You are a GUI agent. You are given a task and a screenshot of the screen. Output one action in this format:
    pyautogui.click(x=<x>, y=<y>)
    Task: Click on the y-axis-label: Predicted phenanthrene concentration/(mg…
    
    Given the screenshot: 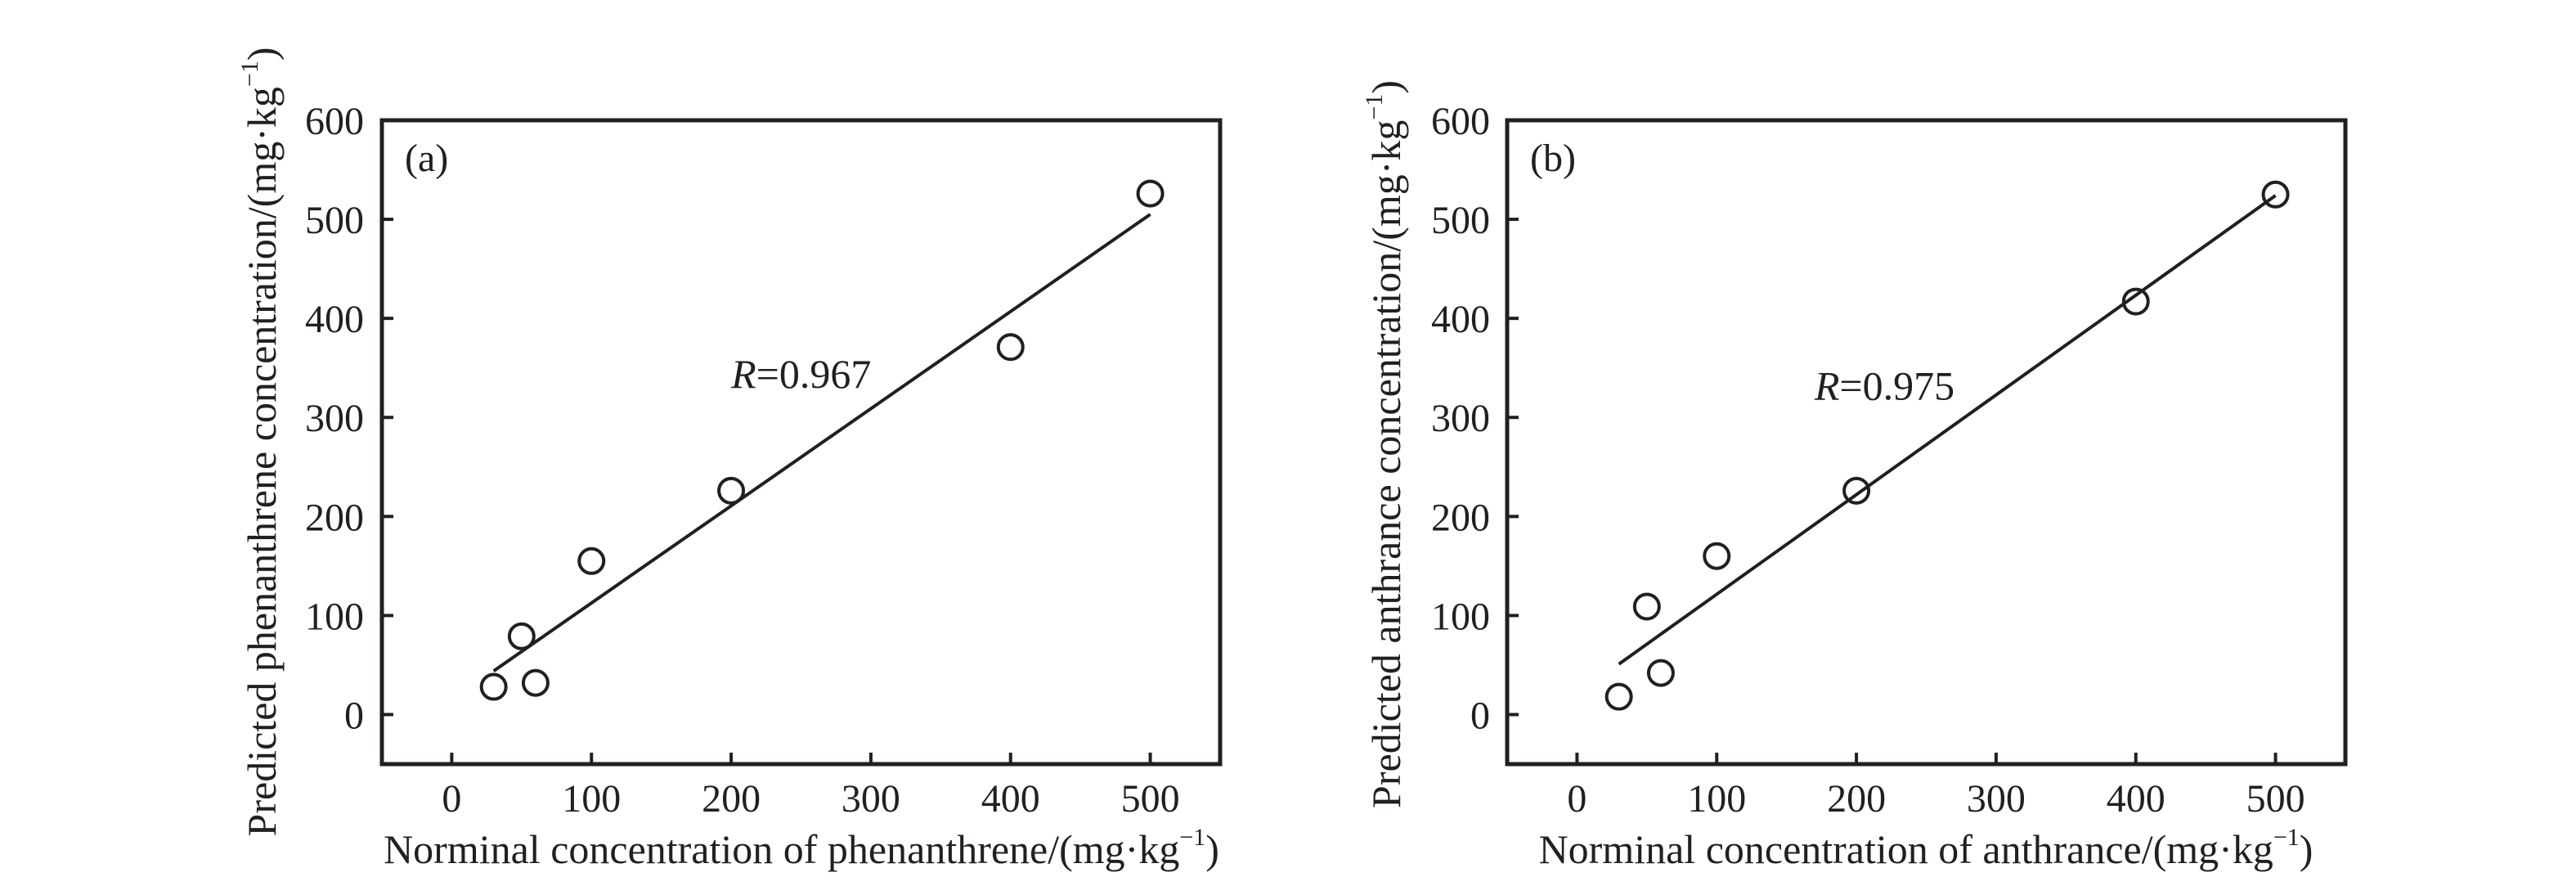 What is the action you would take?
    pyautogui.click(x=261, y=442)
    